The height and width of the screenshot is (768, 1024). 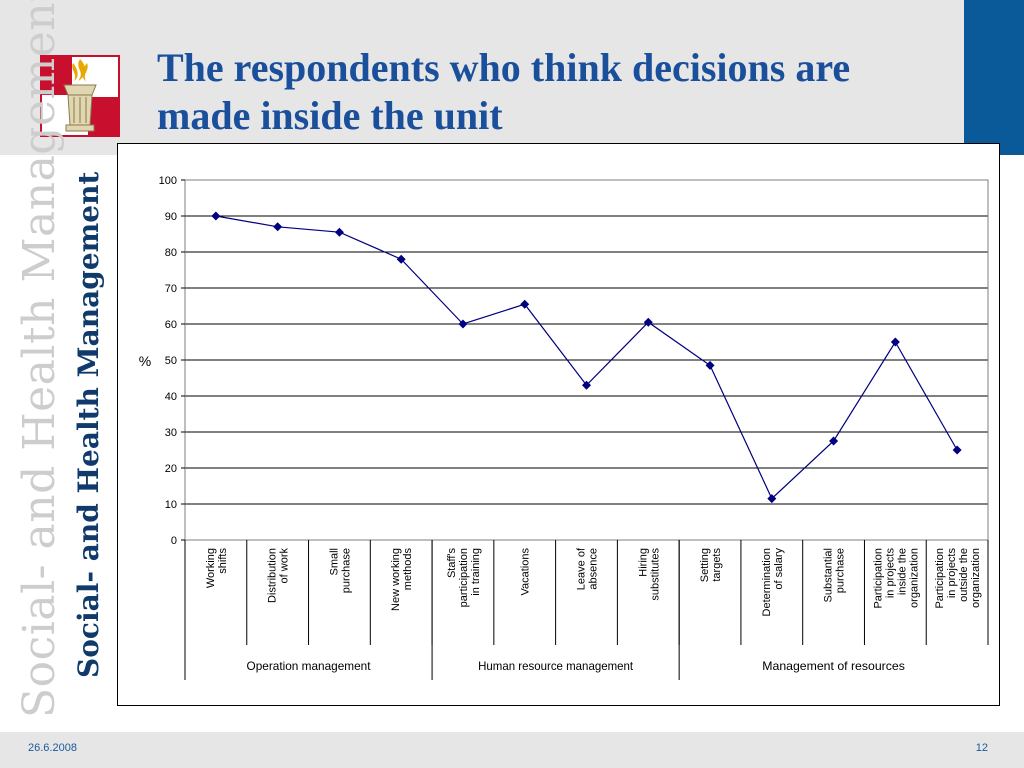 What do you see at coordinates (171, 289) in the screenshot?
I see `y-tick-label: 70` at bounding box center [171, 289].